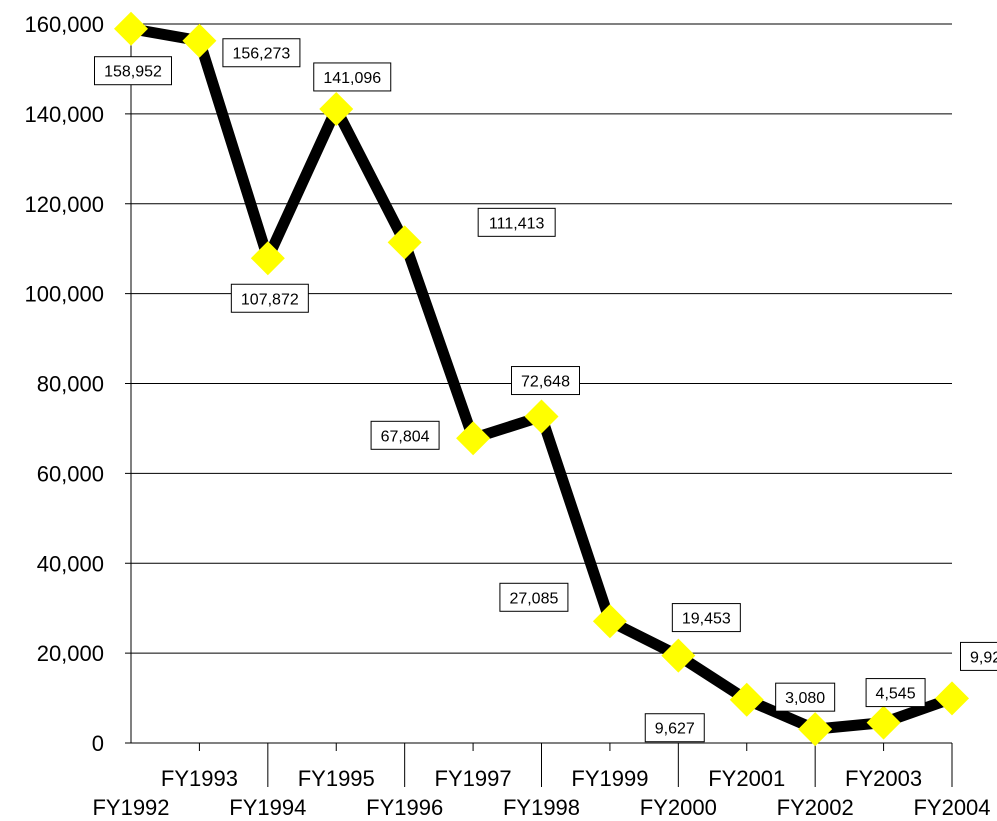 This screenshot has width=997, height=821. Describe the element at coordinates (678, 807) in the screenshot. I see `x-tick-label: FY2000` at that location.